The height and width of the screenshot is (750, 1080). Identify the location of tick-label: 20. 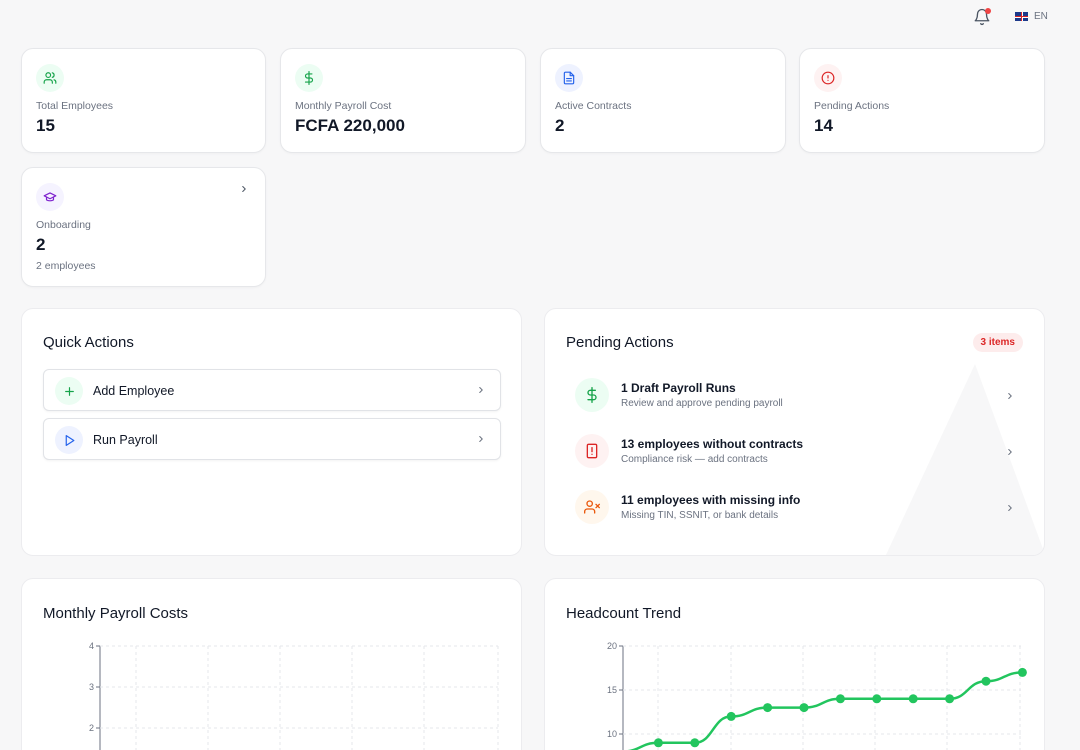
(612, 646).